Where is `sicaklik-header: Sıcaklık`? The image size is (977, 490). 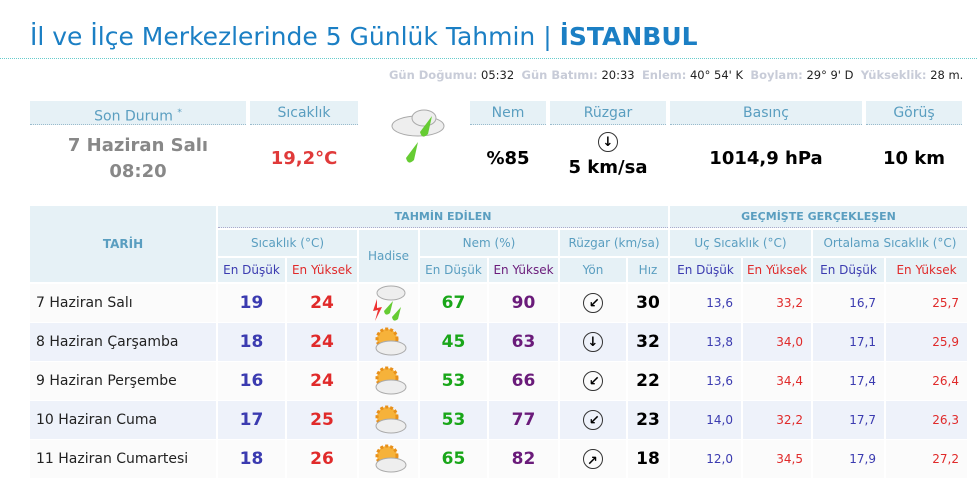
sicaklik-header: Sıcaklık is located at coordinates (304, 113).